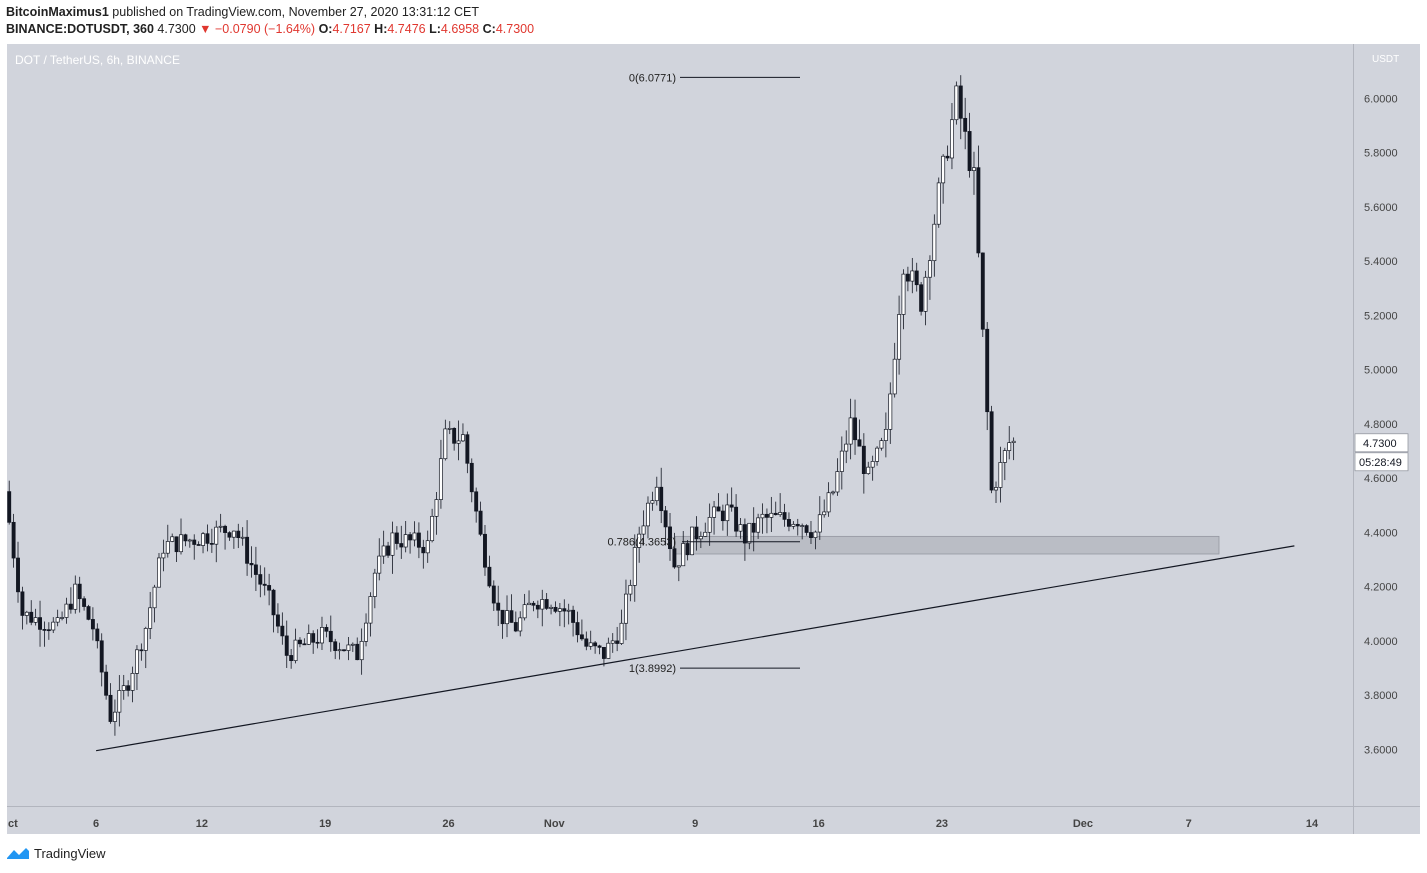 This screenshot has height=873, width=1427. I want to click on fib-level: 1(3.8992), so click(714, 669).